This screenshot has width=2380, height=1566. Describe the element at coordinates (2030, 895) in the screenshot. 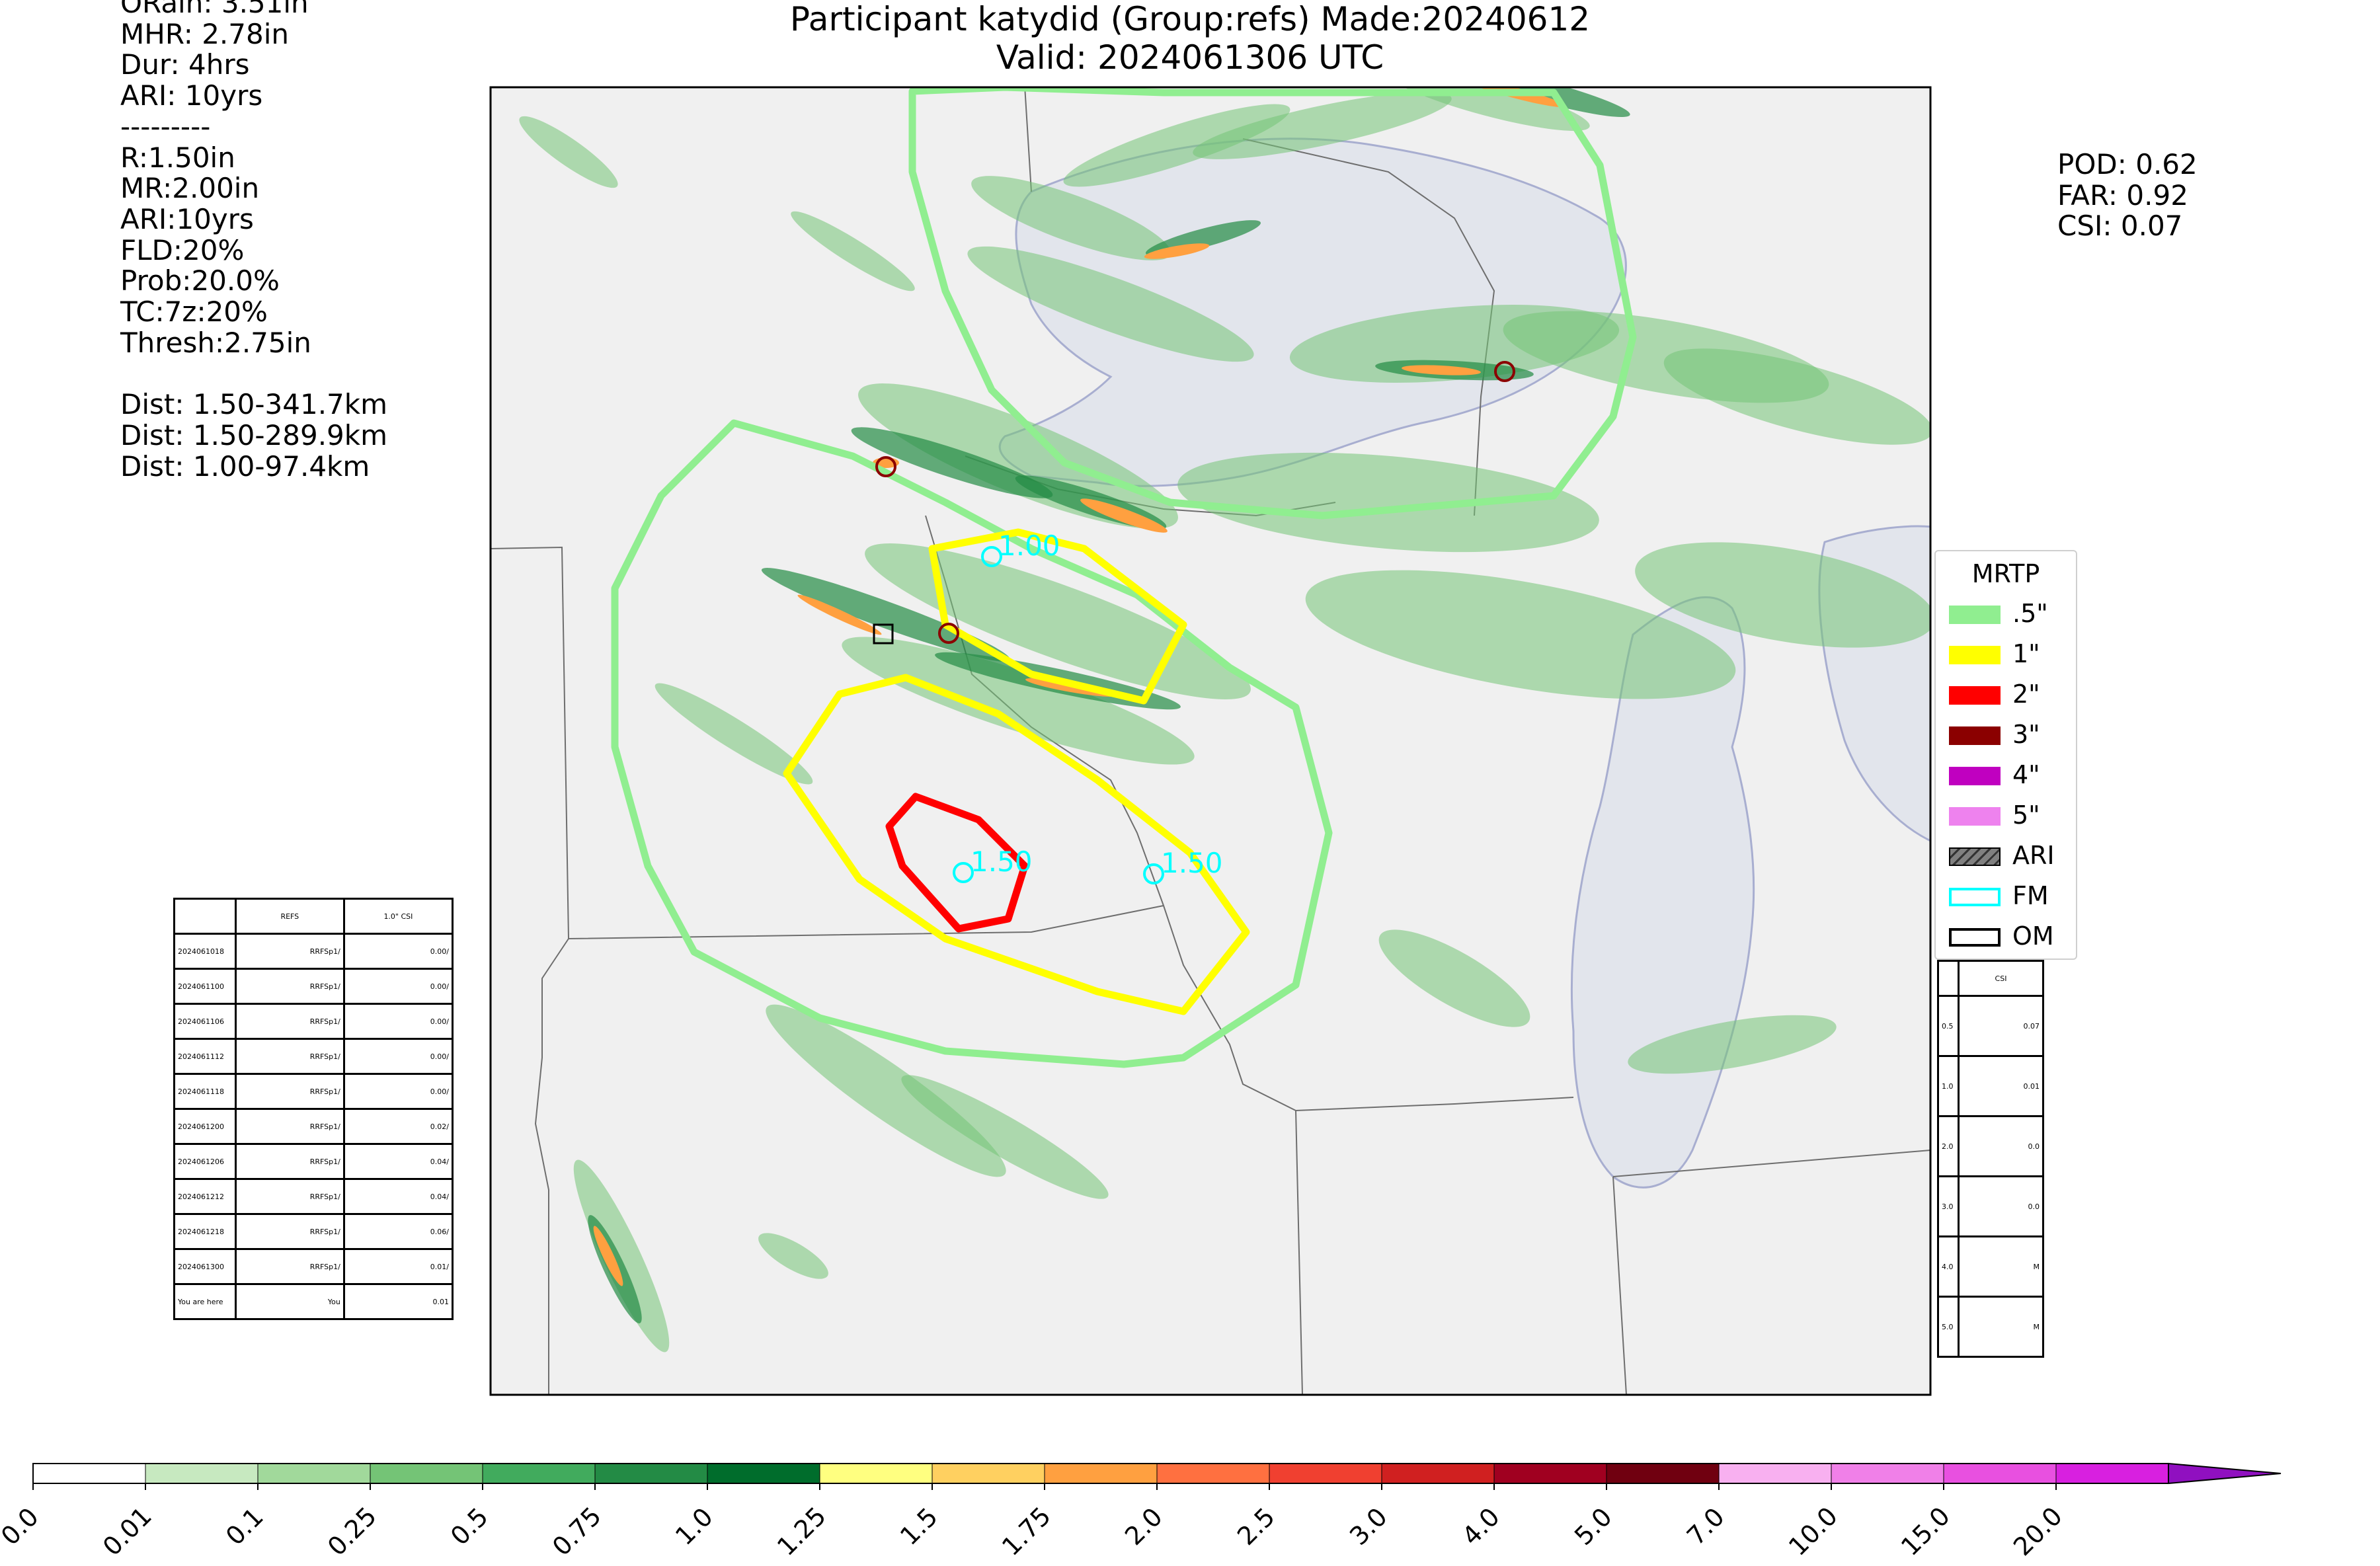

I see `legend-label: FM` at that location.